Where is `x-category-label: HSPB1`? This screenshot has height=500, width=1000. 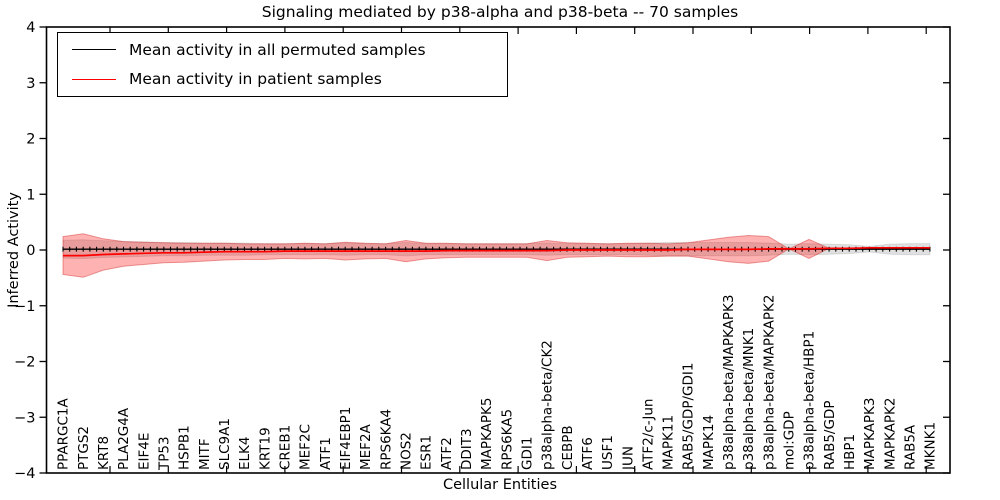 x-category-label: HSPB1 is located at coordinates (185, 447).